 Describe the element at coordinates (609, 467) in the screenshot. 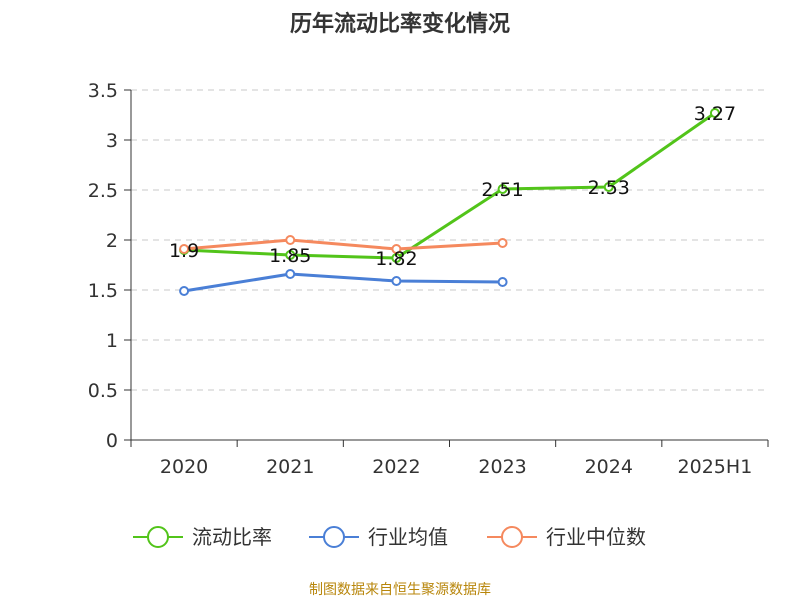

I see `x-tick-label: 2024` at that location.